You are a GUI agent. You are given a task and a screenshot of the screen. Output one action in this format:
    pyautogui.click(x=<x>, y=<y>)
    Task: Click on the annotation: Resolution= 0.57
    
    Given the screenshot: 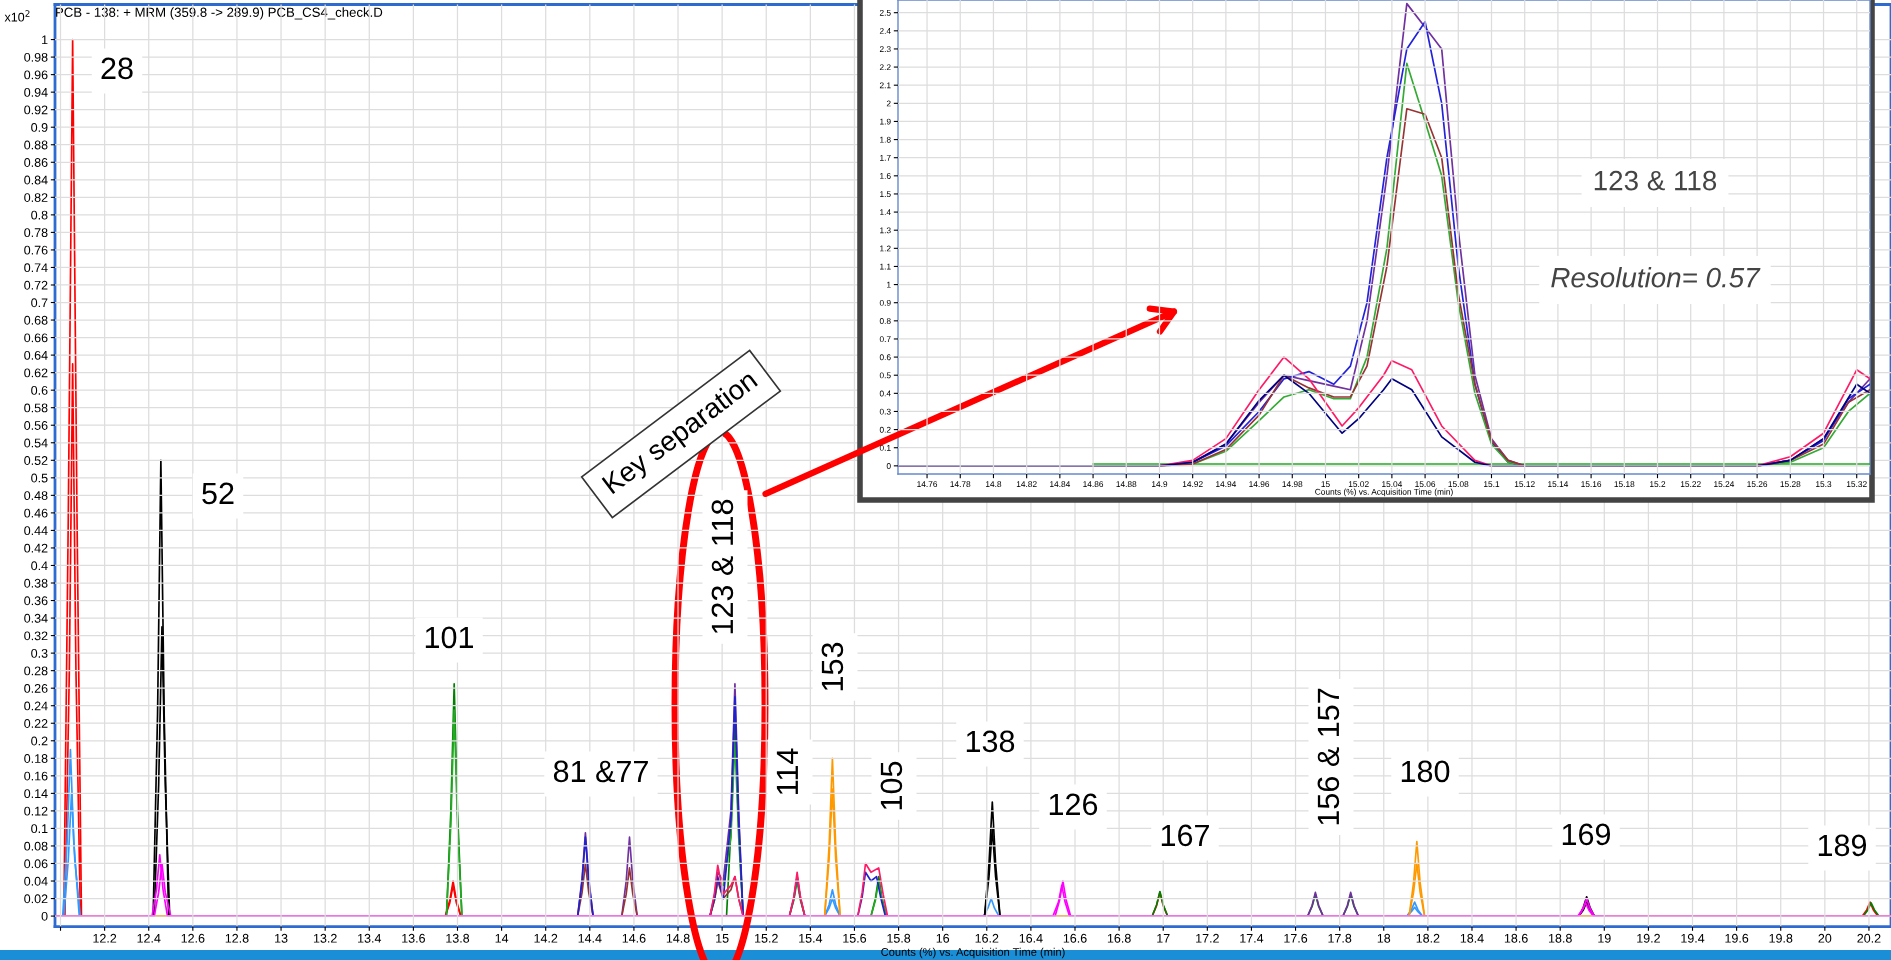 What is the action you would take?
    pyautogui.click(x=1656, y=277)
    